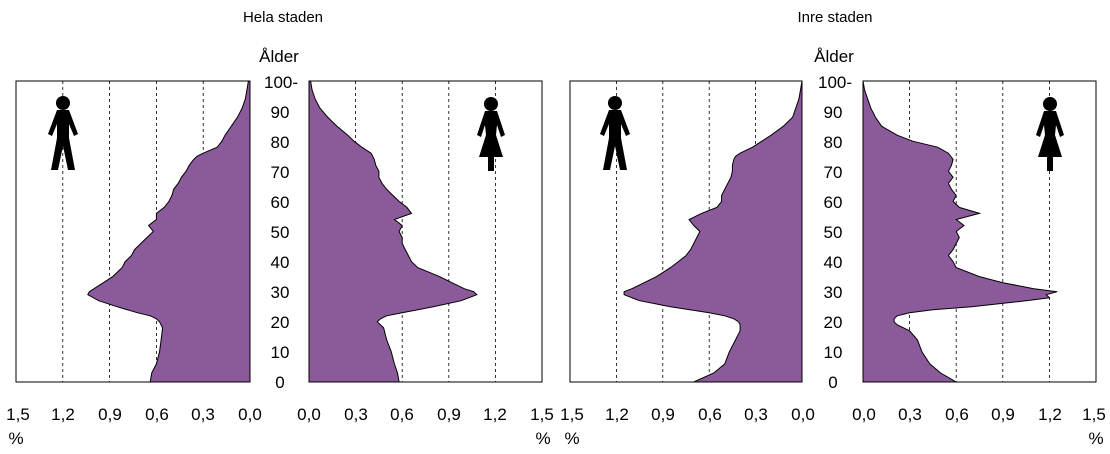 Image resolution: width=1110 pixels, height=454 pixels. Describe the element at coordinates (834, 17) in the screenshot. I see `chart-title: Inre staden` at that location.